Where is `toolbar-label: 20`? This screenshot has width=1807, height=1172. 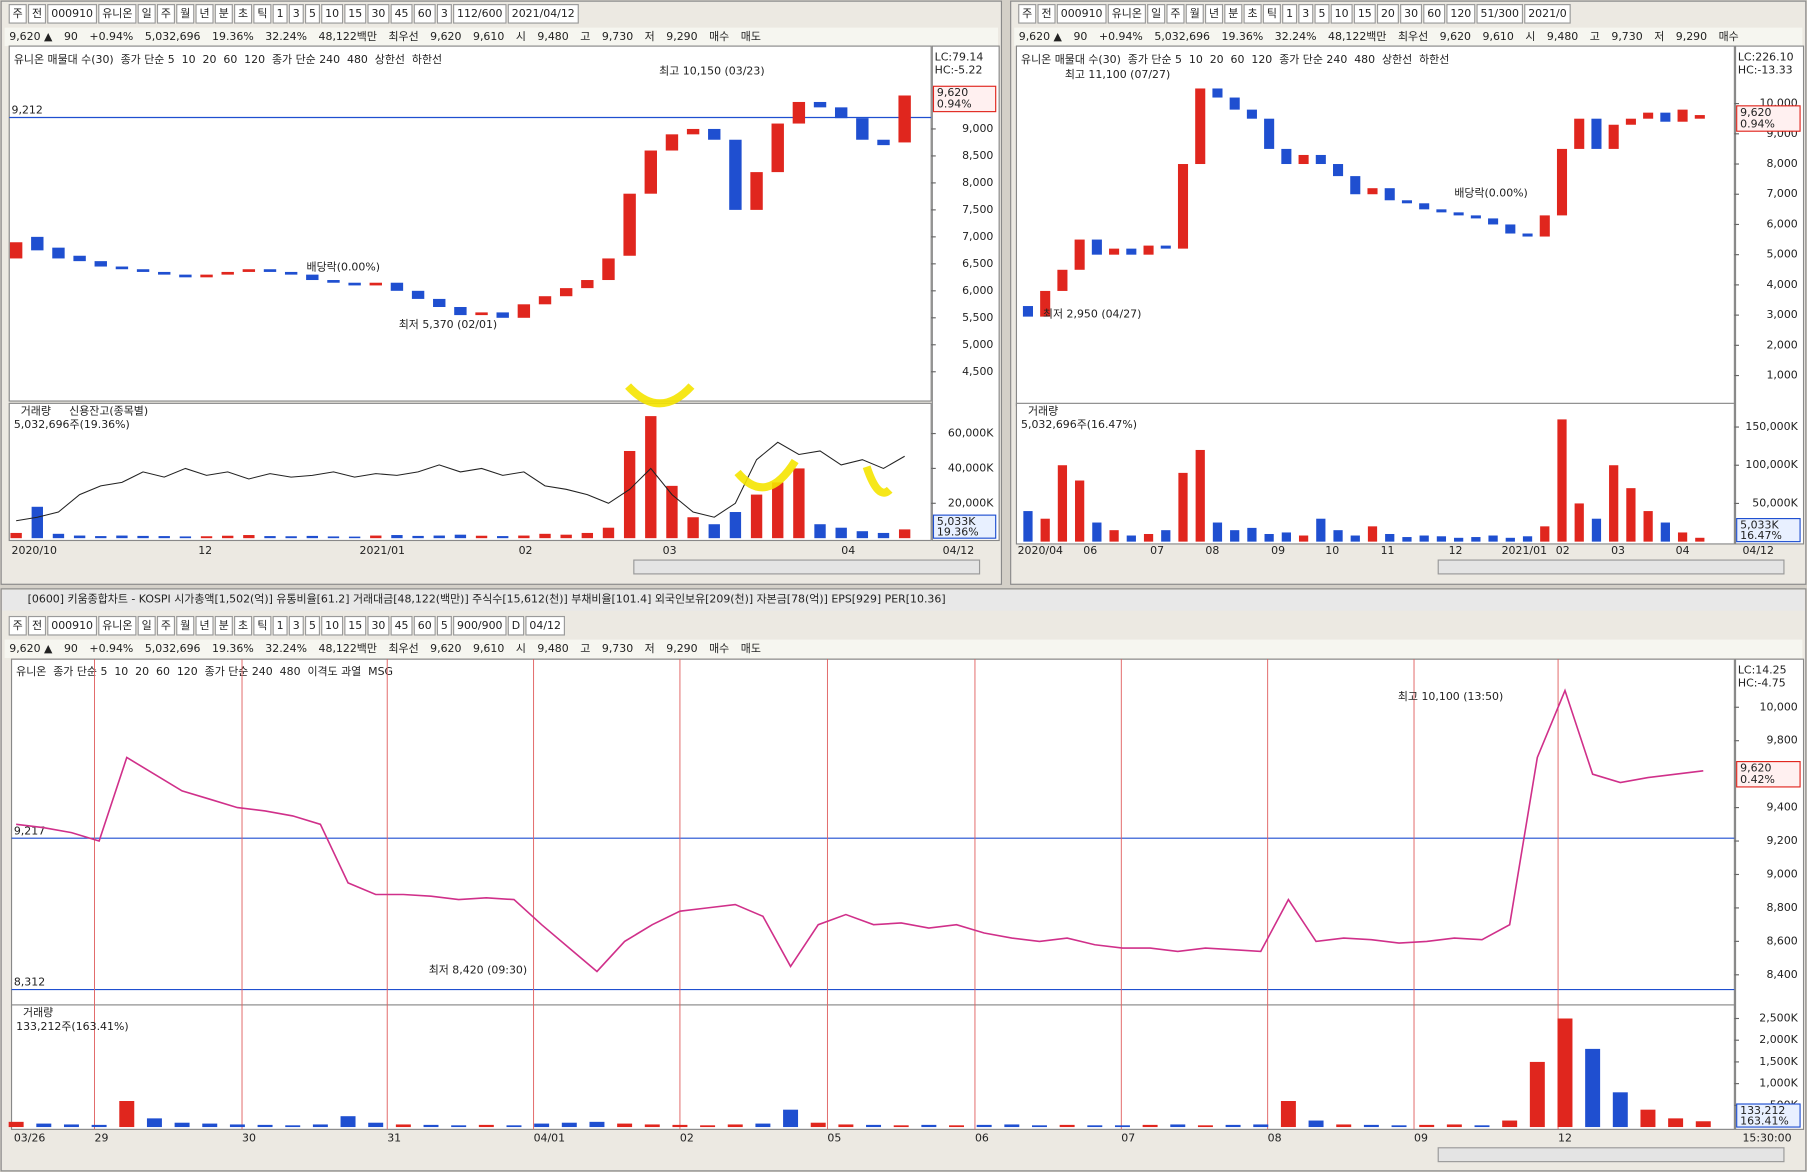
toolbar-label: 20 is located at coordinates (1388, 13).